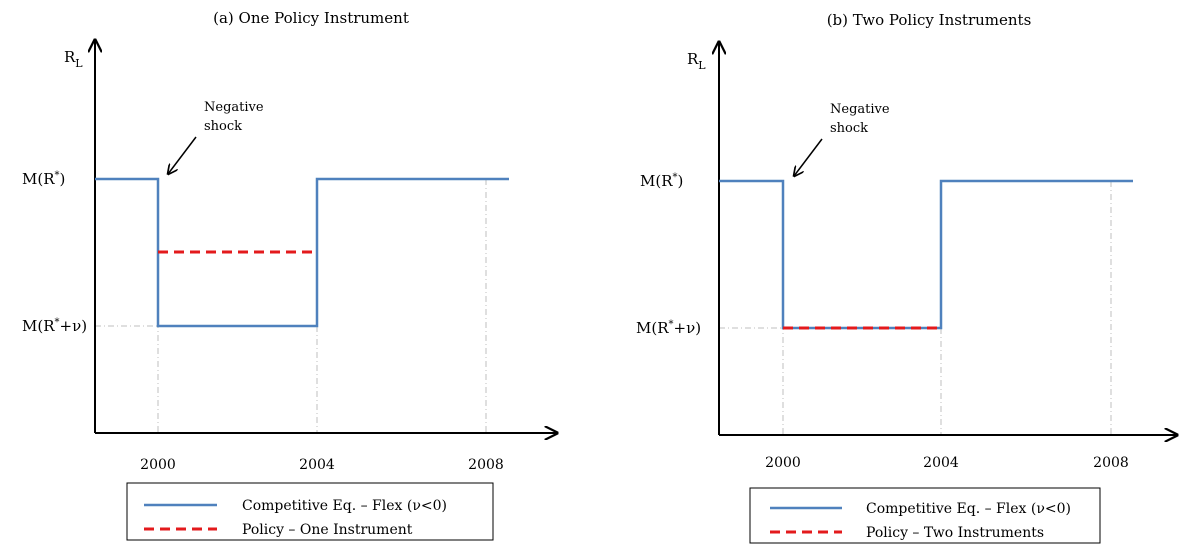  I want to click on panel-b-annotation-line2: shock, so click(849, 128).